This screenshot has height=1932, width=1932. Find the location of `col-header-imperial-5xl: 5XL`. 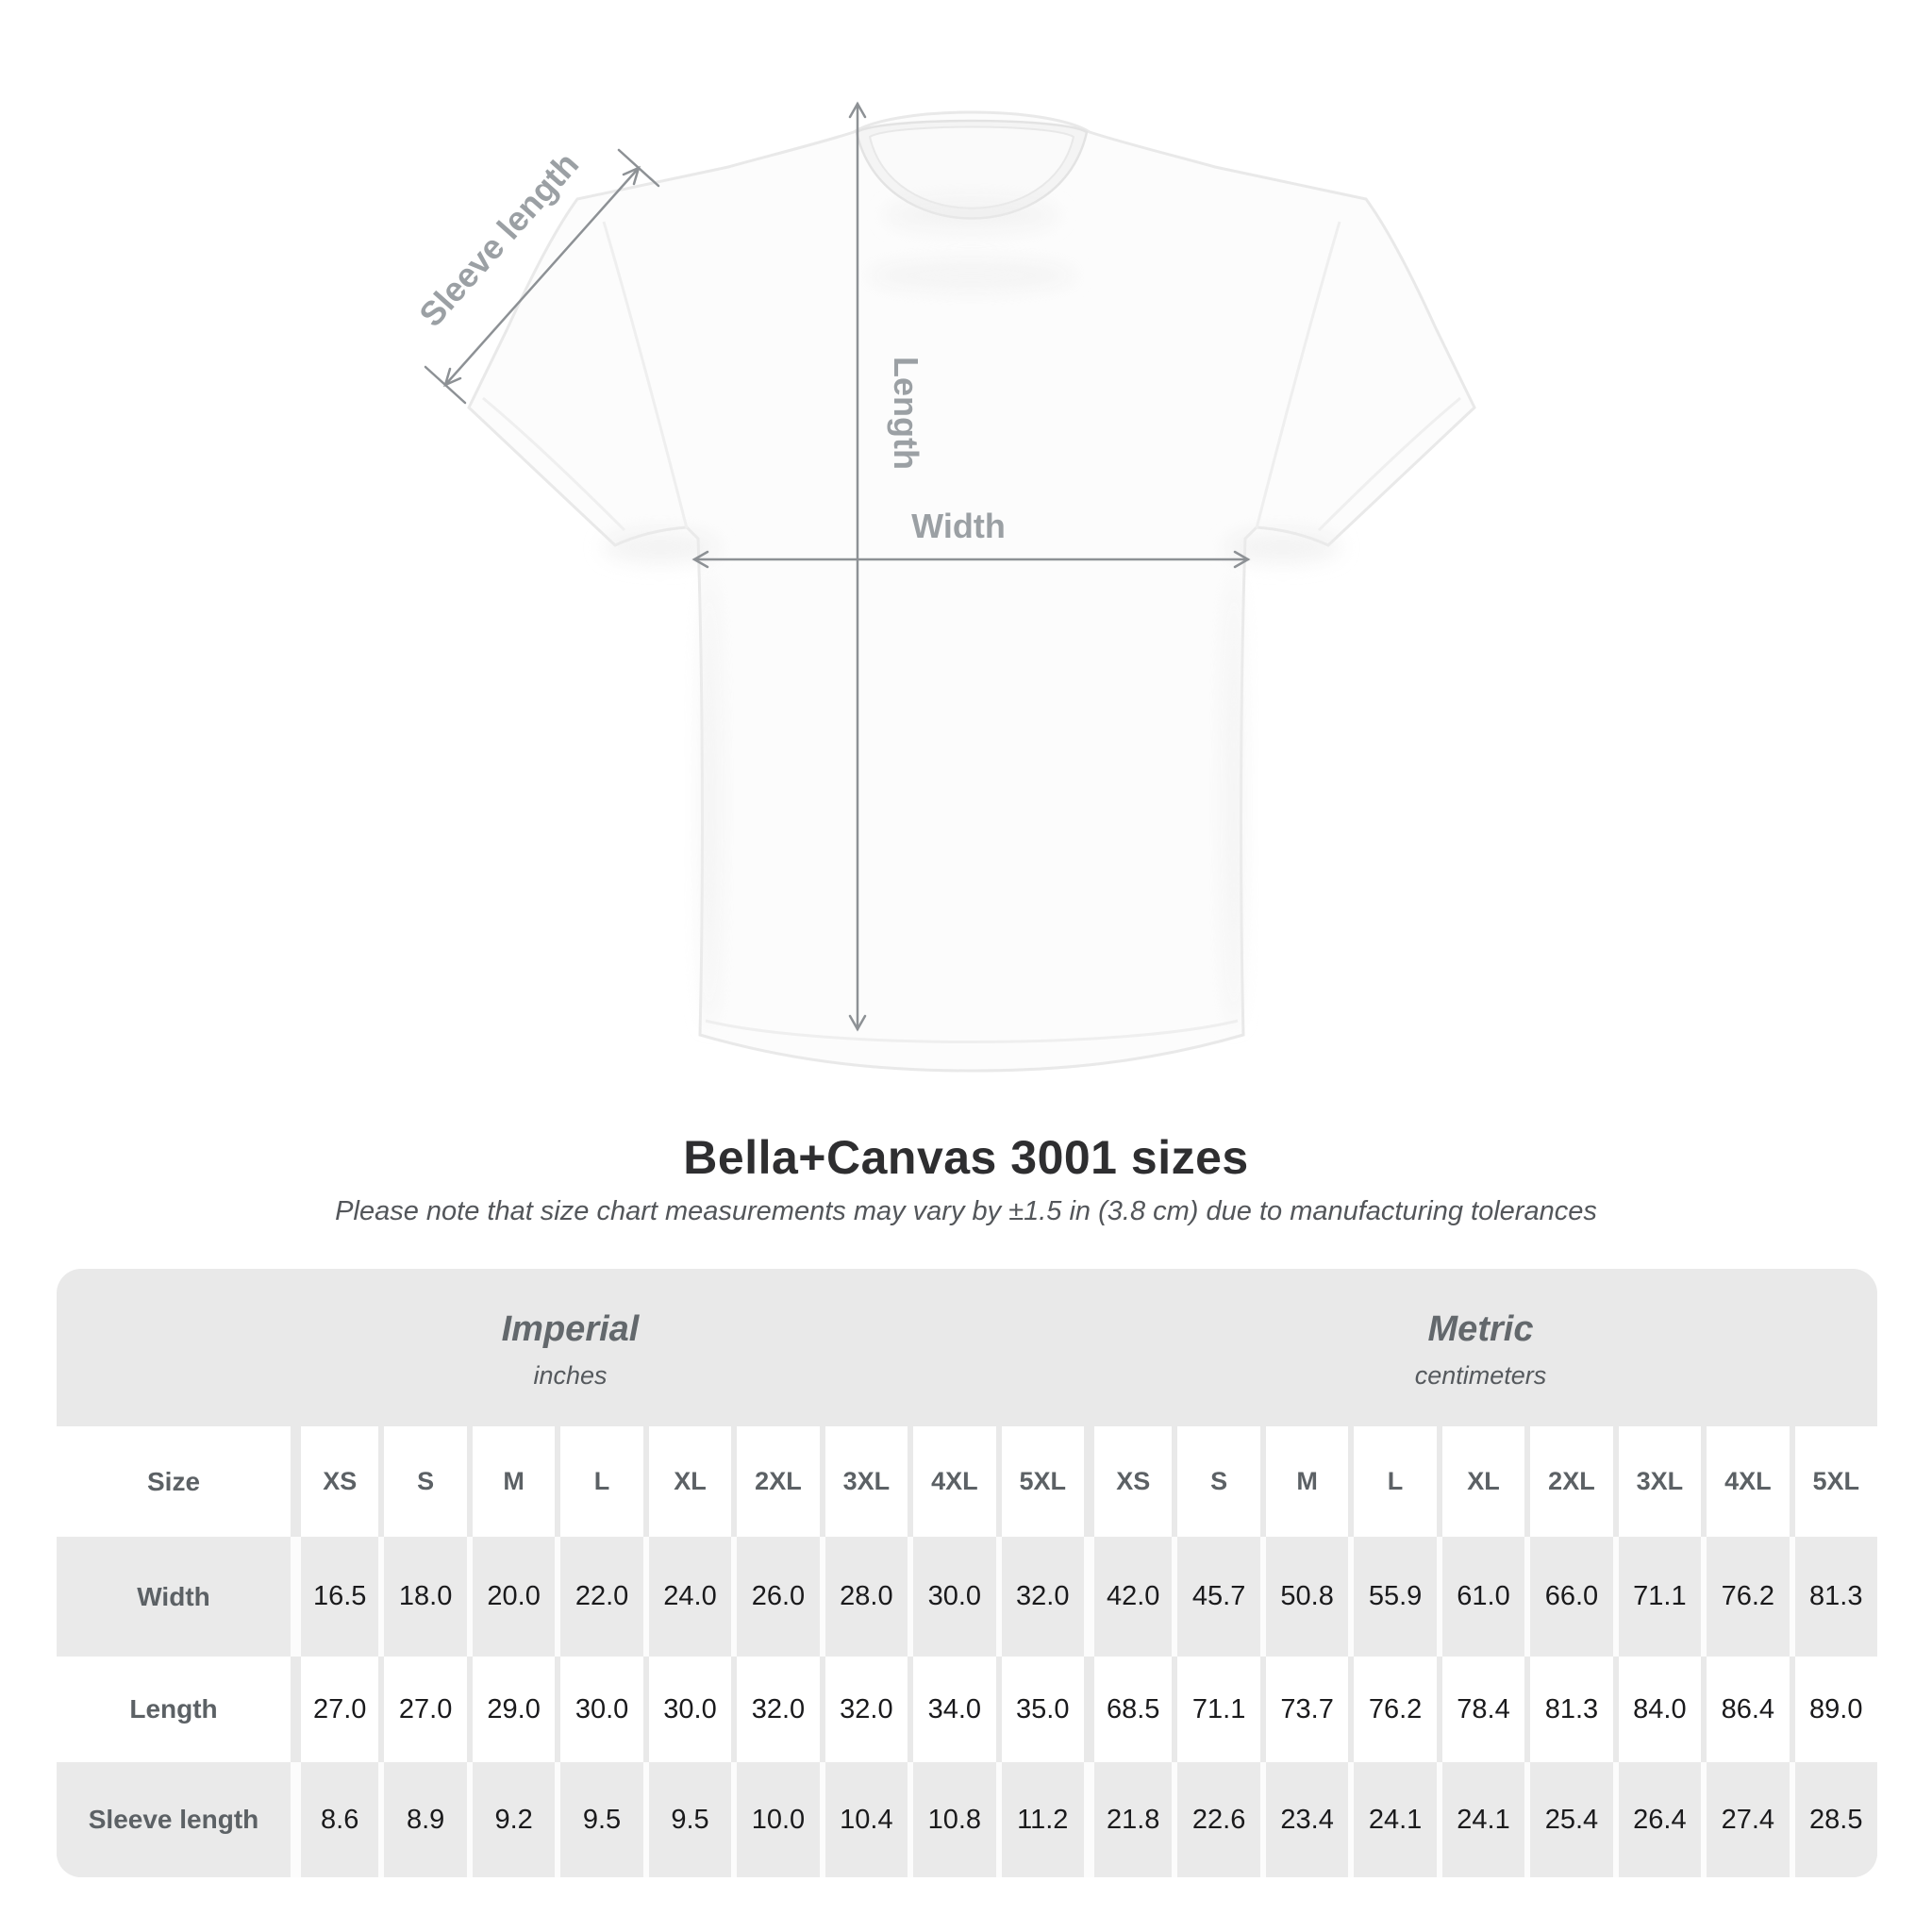

col-header-imperial-5xl: 5XL is located at coordinates (1039, 1481).